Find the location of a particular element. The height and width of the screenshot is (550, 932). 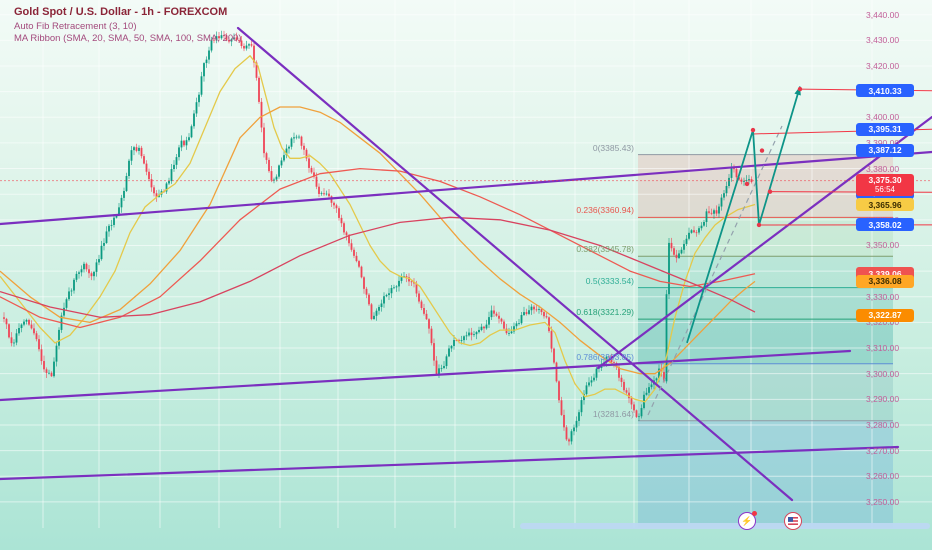

event-lightning-icon: ⚡ is located at coordinates (747, 520).